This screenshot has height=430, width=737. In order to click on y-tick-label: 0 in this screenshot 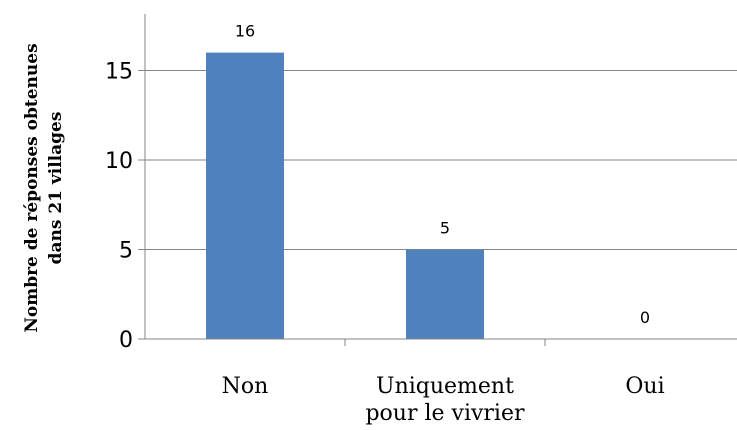, I will do `click(126, 340)`.